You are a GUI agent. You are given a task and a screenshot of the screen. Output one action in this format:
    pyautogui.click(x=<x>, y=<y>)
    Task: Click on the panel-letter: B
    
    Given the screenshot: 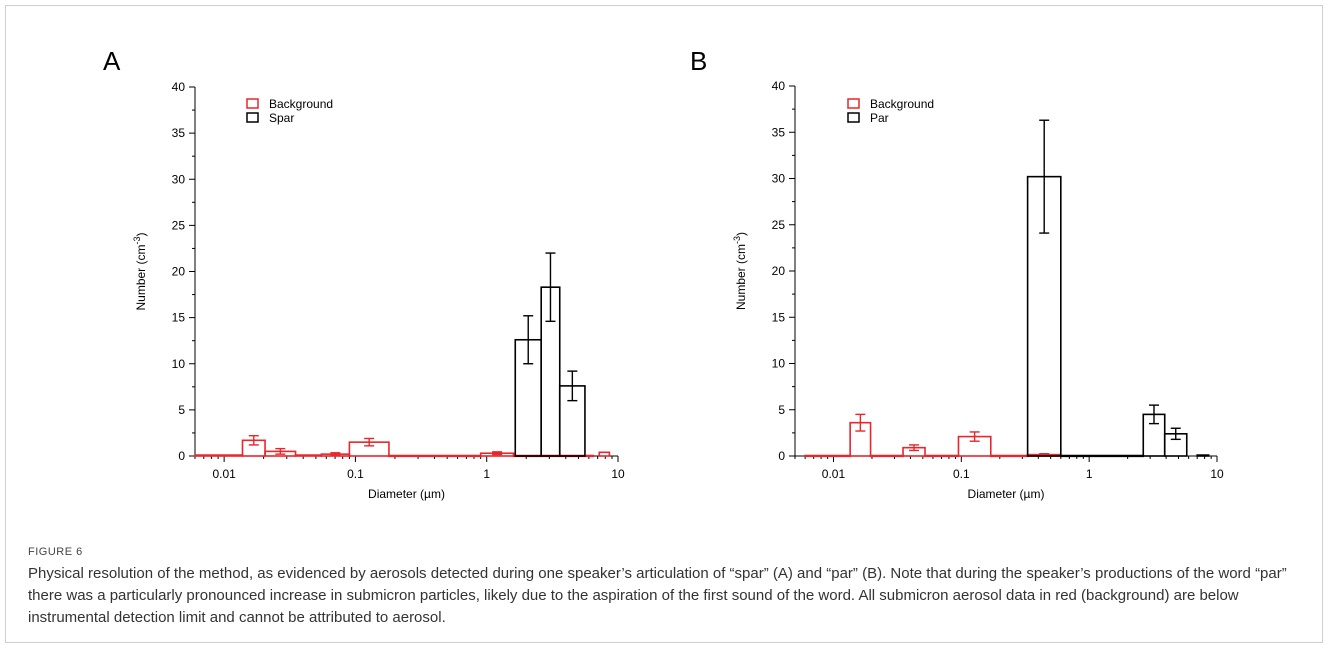 What is the action you would take?
    pyautogui.click(x=698, y=61)
    